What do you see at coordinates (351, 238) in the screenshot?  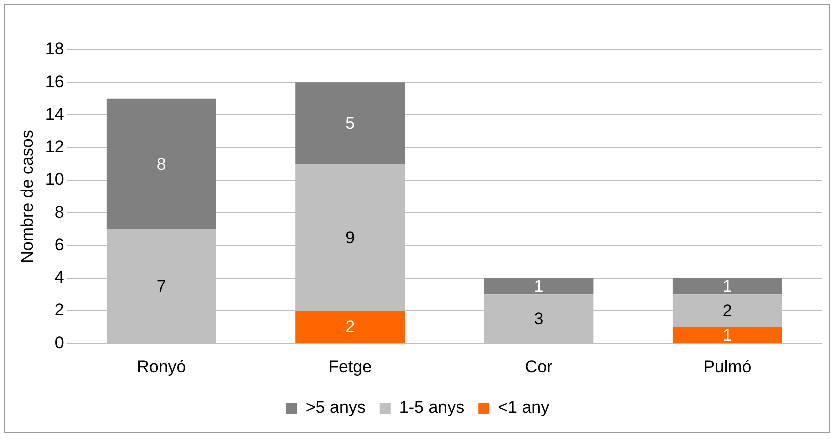 I see `data-label: 9` at bounding box center [351, 238].